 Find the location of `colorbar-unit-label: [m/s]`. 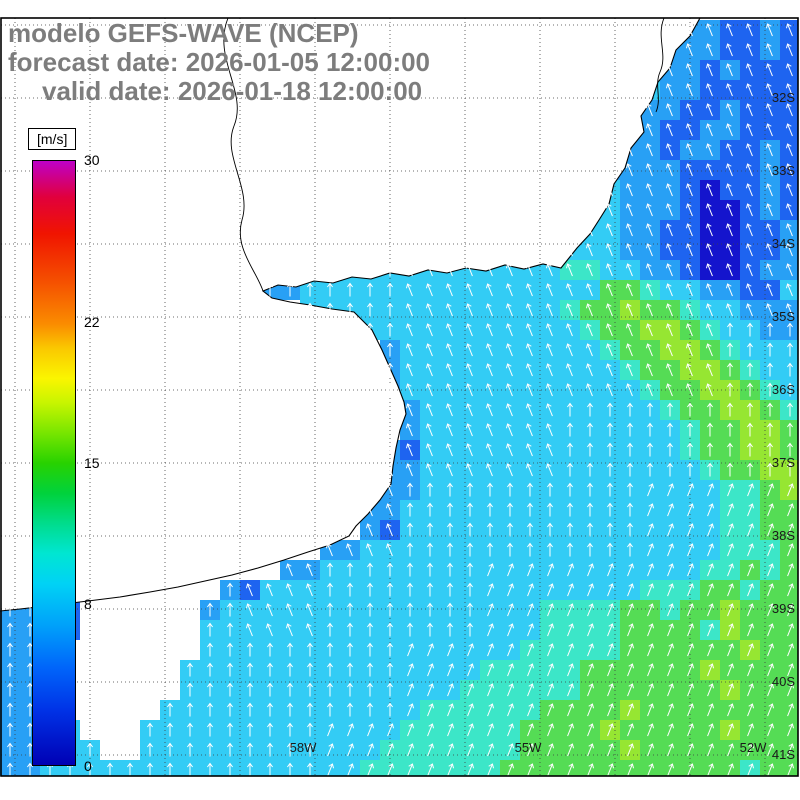

colorbar-unit-label: [m/s] is located at coordinates (52, 139).